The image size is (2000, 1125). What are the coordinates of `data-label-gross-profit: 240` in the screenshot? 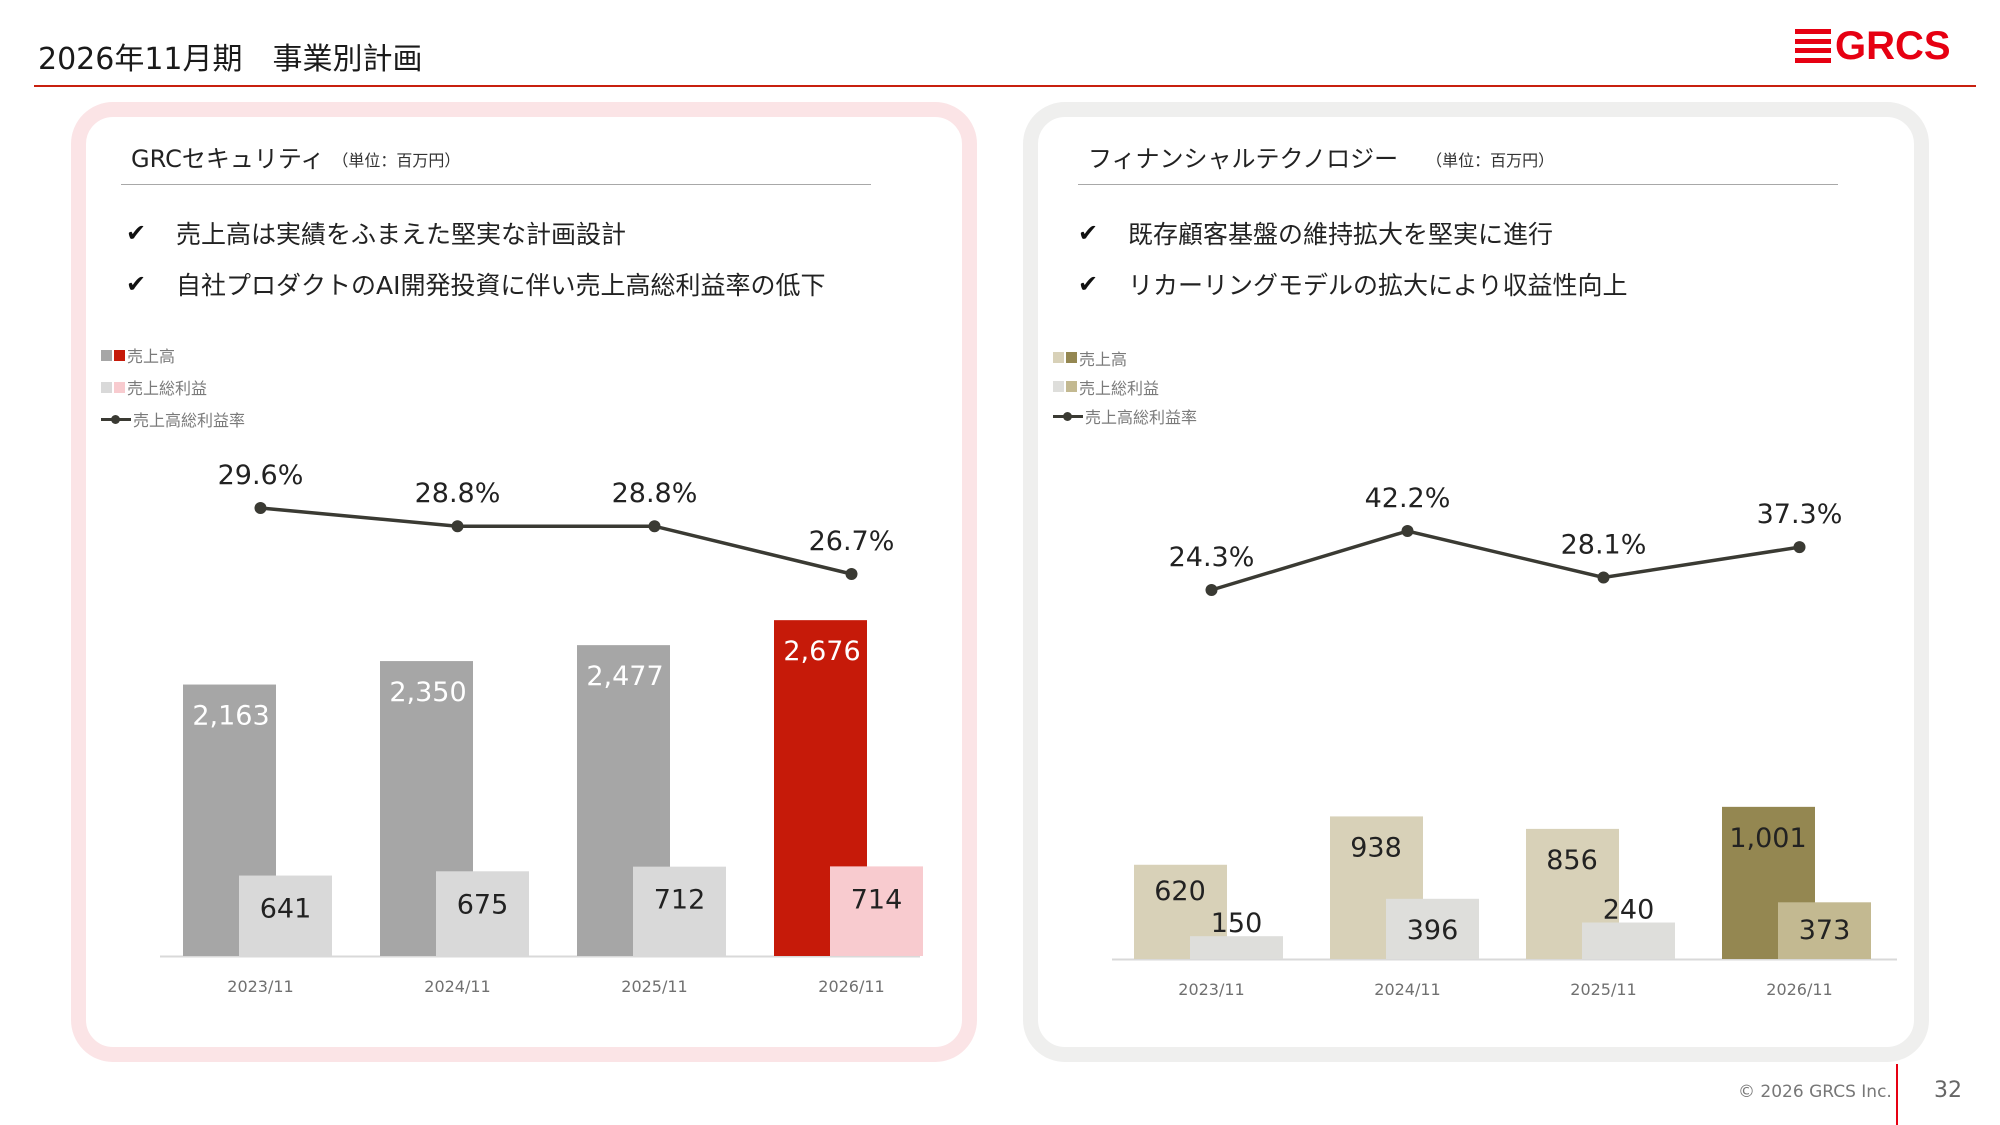 It's located at (1629, 910).